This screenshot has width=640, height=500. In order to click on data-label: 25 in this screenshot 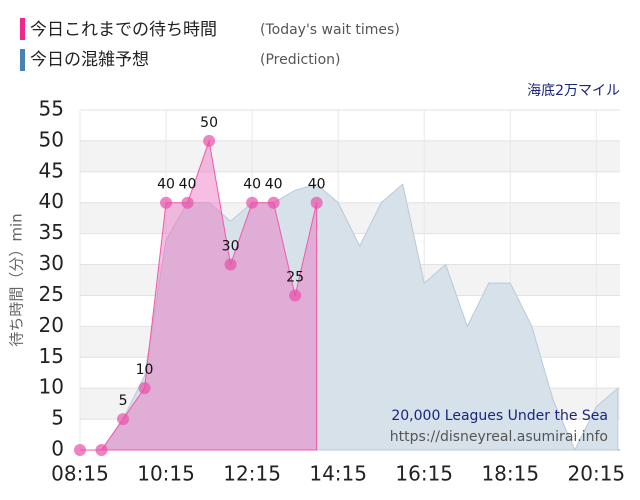, I will do `click(295, 277)`.